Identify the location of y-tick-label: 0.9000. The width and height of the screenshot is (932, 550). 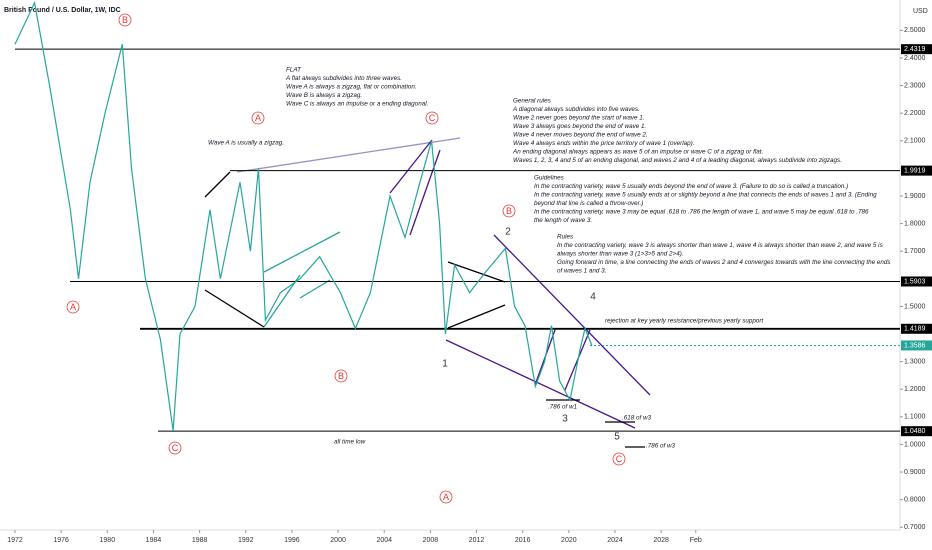
(915, 472).